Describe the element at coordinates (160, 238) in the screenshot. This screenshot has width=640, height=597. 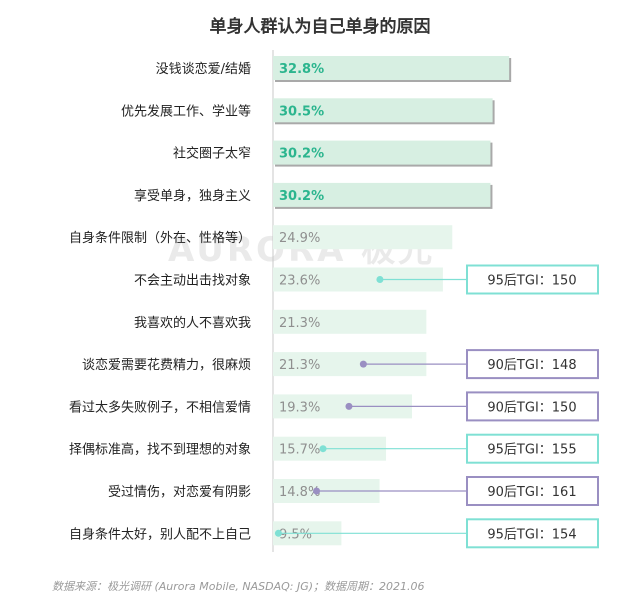
I see `category-label: 自身条件限制（外在、性格等）` at that location.